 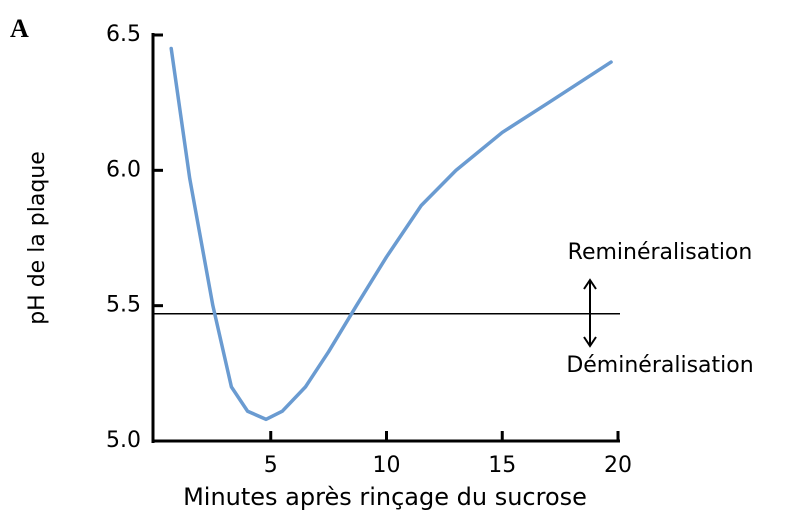 What do you see at coordinates (271, 465) in the screenshot?
I see `x-tick-label: 5` at bounding box center [271, 465].